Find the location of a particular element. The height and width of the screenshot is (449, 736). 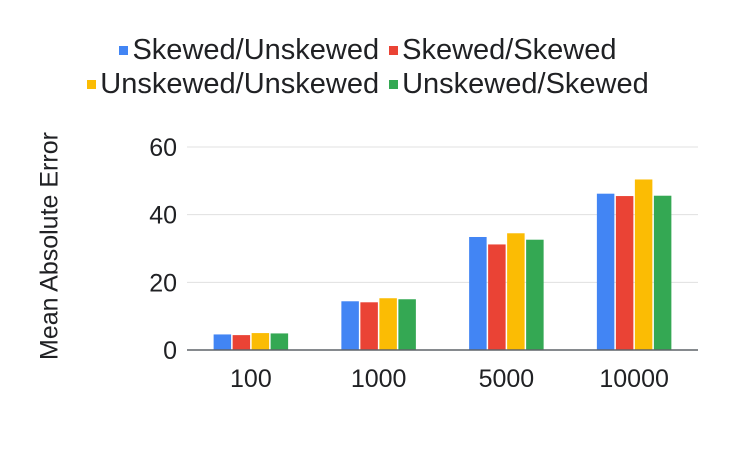

y-tick-label-0: 0 is located at coordinates (170, 351).